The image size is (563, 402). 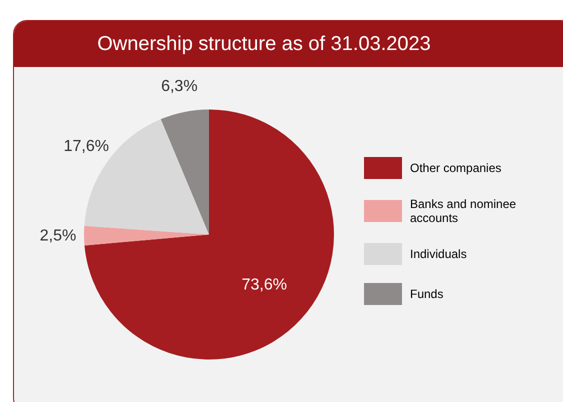 What do you see at coordinates (456, 168) in the screenshot?
I see `legend-label: Other companies` at bounding box center [456, 168].